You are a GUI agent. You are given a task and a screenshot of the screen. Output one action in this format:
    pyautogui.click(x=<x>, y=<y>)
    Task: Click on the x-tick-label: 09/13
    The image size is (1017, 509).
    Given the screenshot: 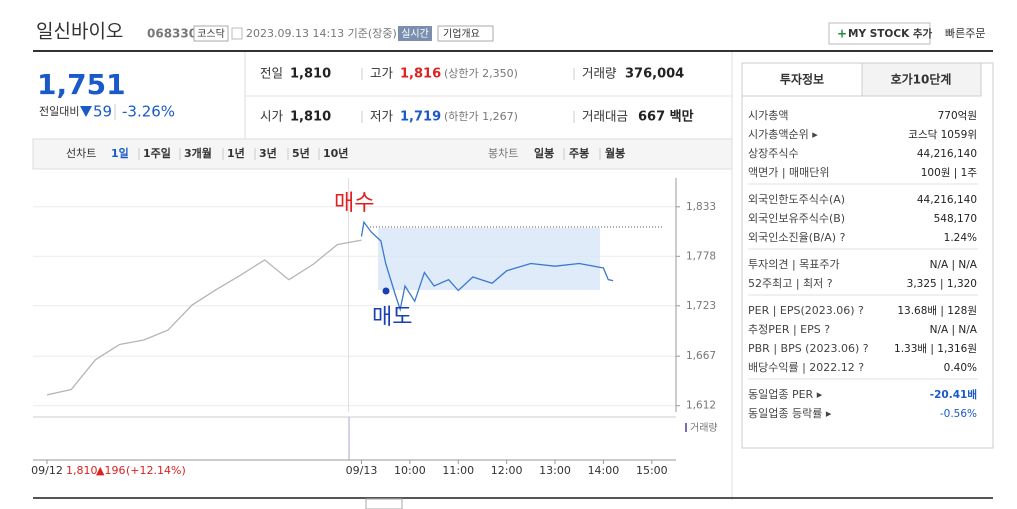 What is the action you would take?
    pyautogui.click(x=362, y=470)
    